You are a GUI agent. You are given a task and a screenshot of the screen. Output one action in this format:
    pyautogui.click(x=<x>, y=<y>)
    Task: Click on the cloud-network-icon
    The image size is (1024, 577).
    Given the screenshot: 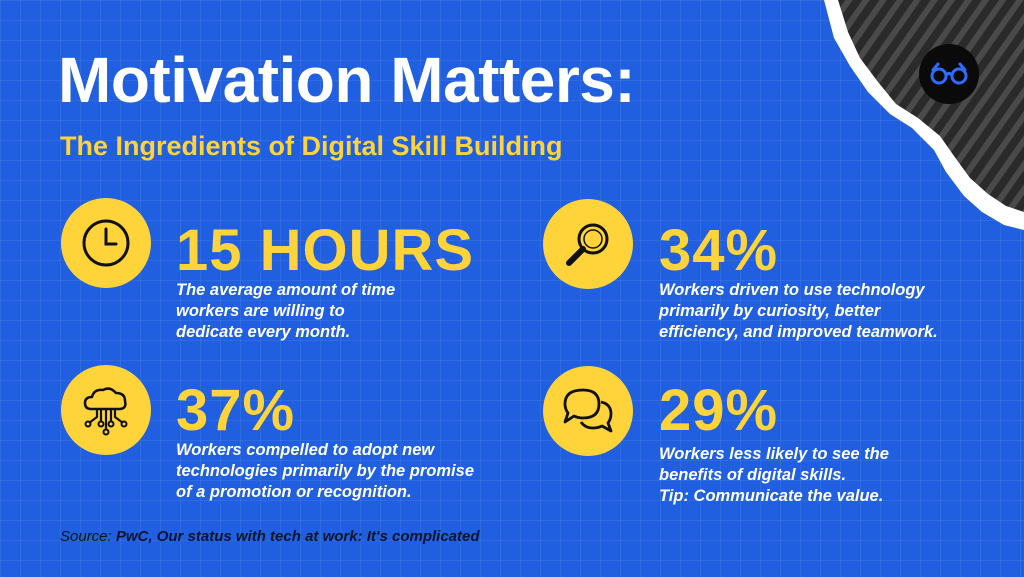 What is the action you would take?
    pyautogui.click(x=105, y=411)
    